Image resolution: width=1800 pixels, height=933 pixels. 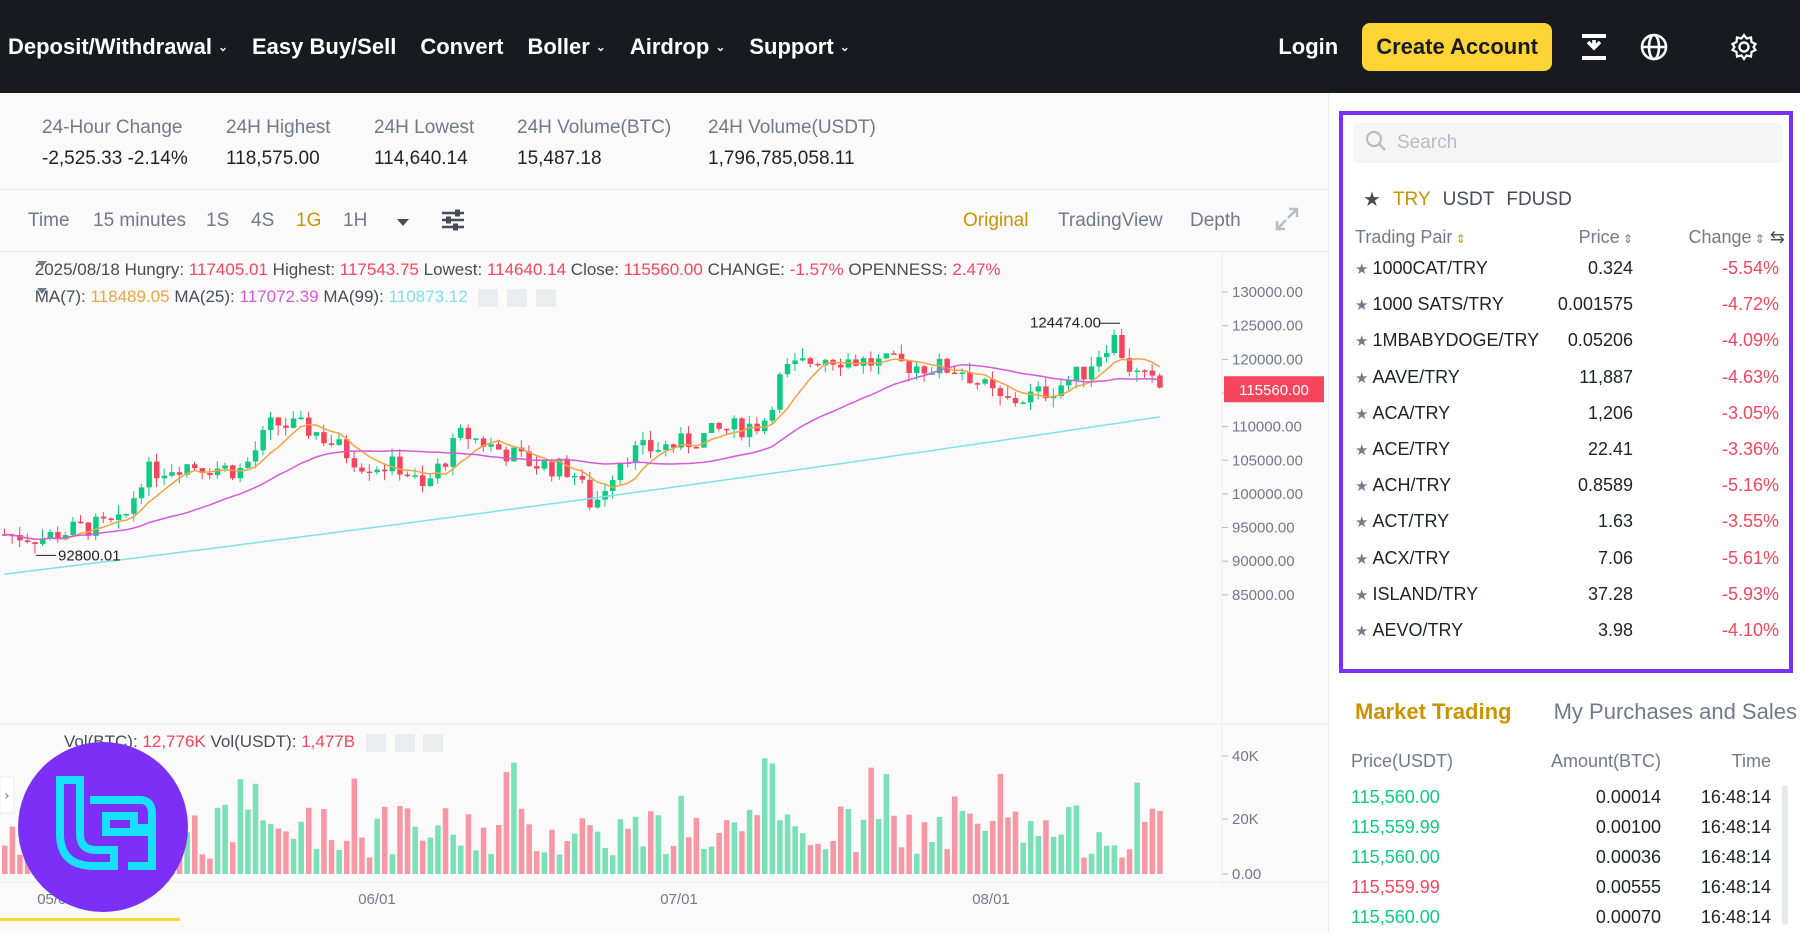 I want to click on indicator-settings-icon, so click(x=453, y=223).